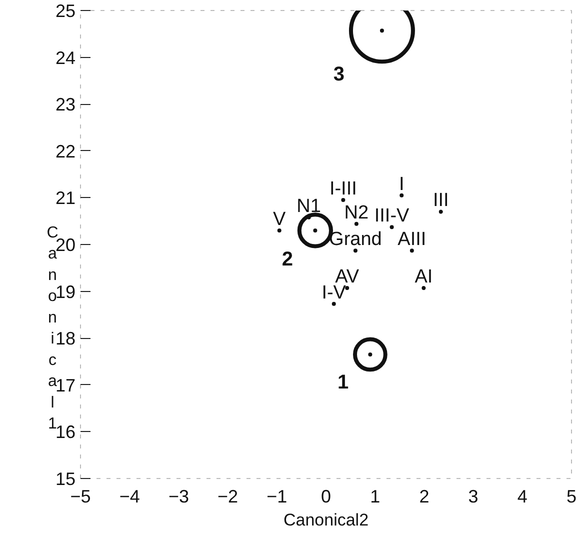 The image size is (583, 538). I want to click on series-label: III-V, so click(392, 216).